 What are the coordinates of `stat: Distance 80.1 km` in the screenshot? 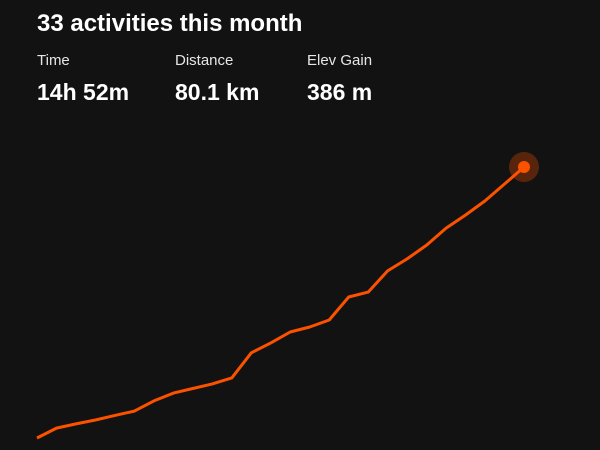 It's located at (217, 79).